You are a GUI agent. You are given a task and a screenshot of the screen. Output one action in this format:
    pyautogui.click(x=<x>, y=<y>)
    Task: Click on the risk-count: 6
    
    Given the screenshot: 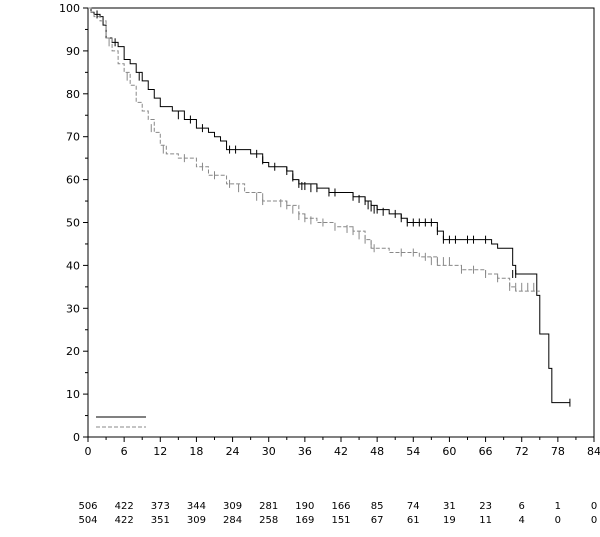 What is the action you would take?
    pyautogui.click(x=522, y=506)
    